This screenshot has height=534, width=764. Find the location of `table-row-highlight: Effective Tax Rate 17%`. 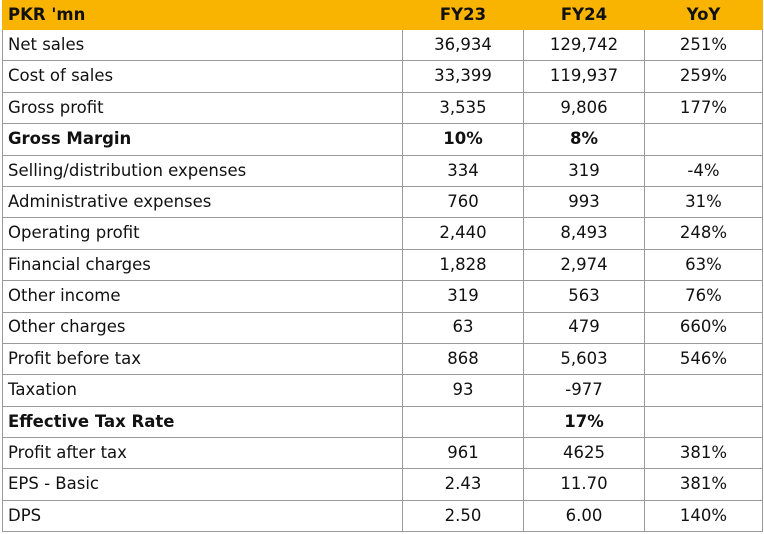

table-row-highlight: Effective Tax Rate 17% is located at coordinates (382, 422).